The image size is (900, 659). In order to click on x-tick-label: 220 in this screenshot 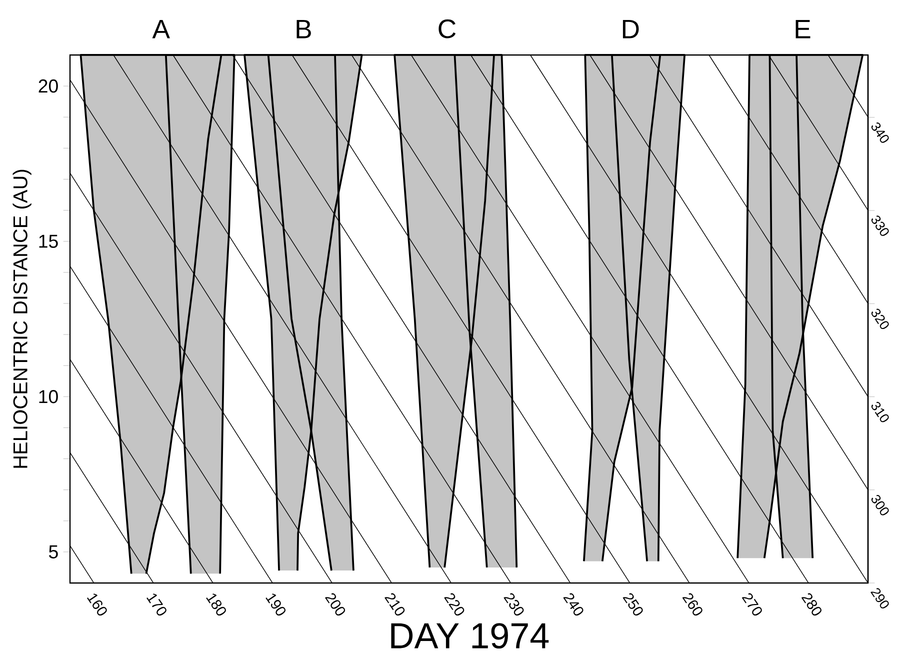, I will do `click(454, 604)`.